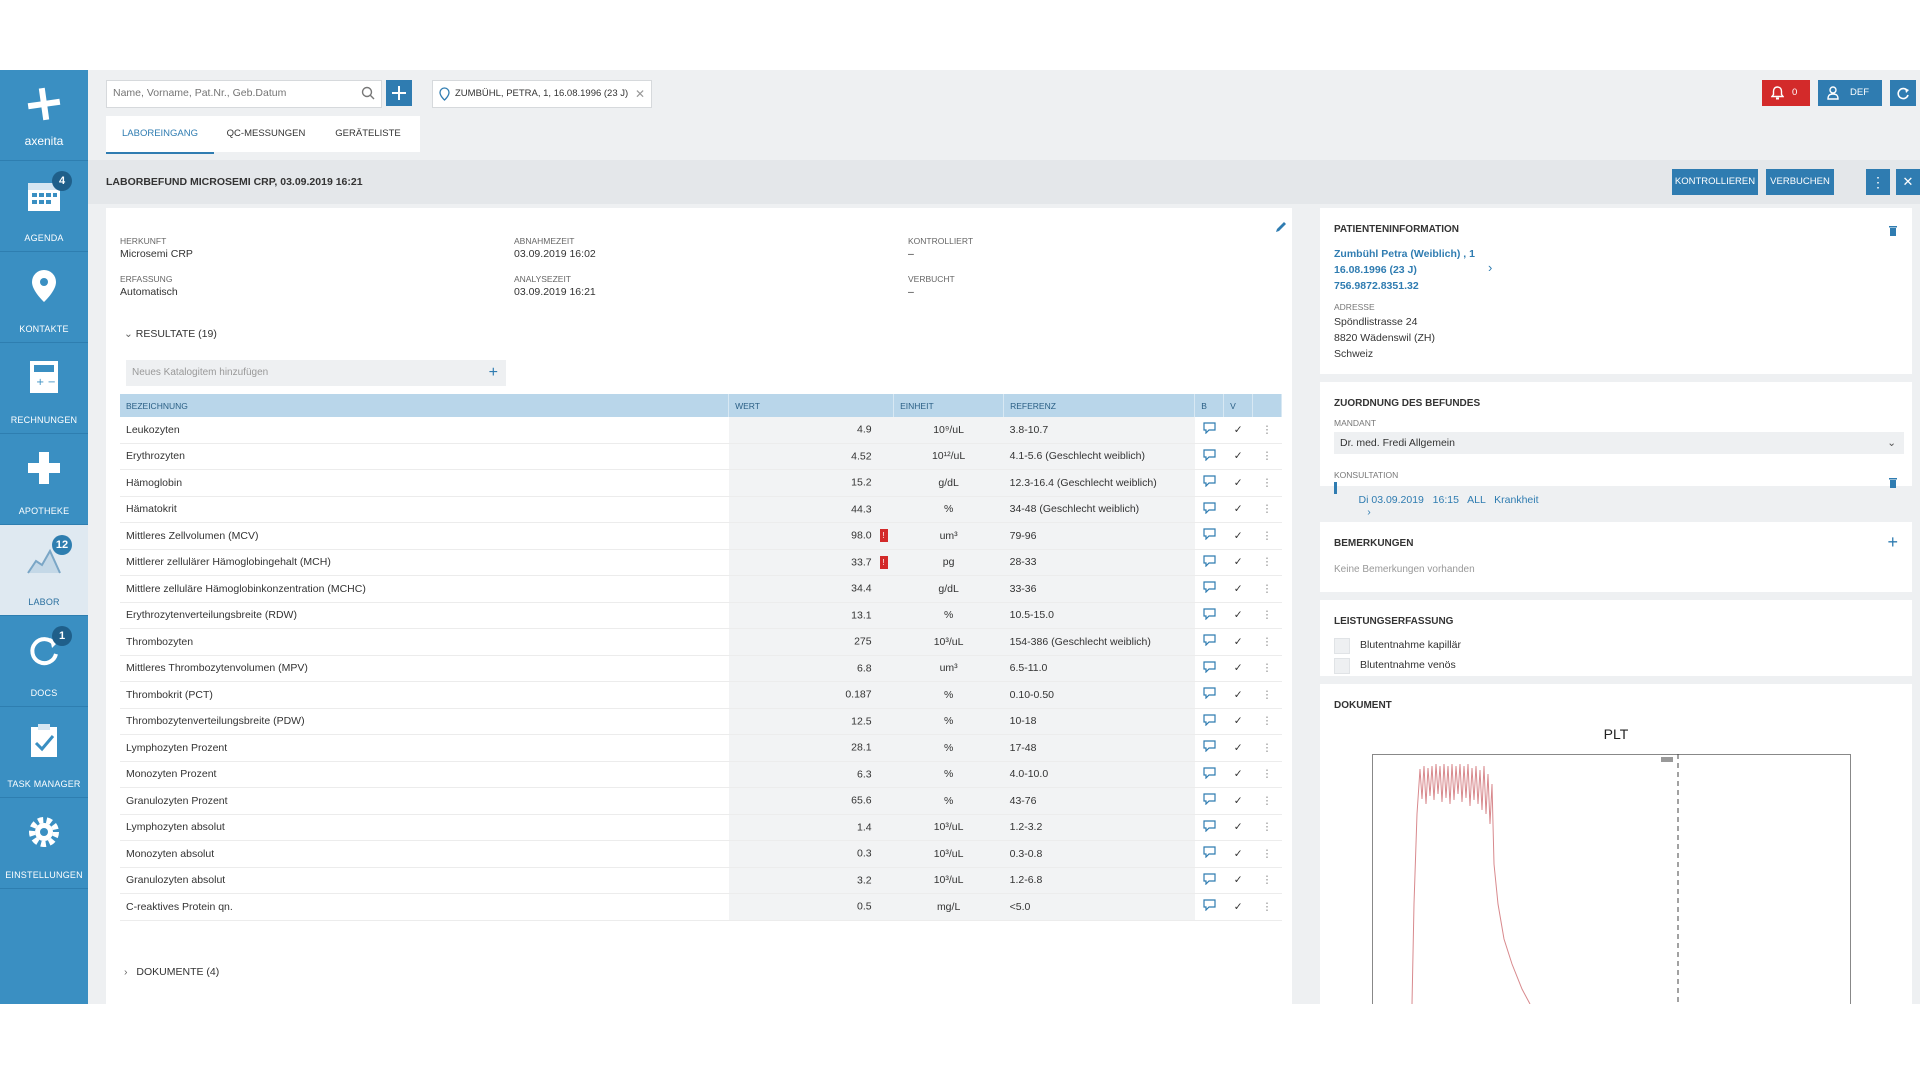 This screenshot has height=1080, width=1920. What do you see at coordinates (1490, 267) in the screenshot?
I see `chevron-right-icon: ›` at bounding box center [1490, 267].